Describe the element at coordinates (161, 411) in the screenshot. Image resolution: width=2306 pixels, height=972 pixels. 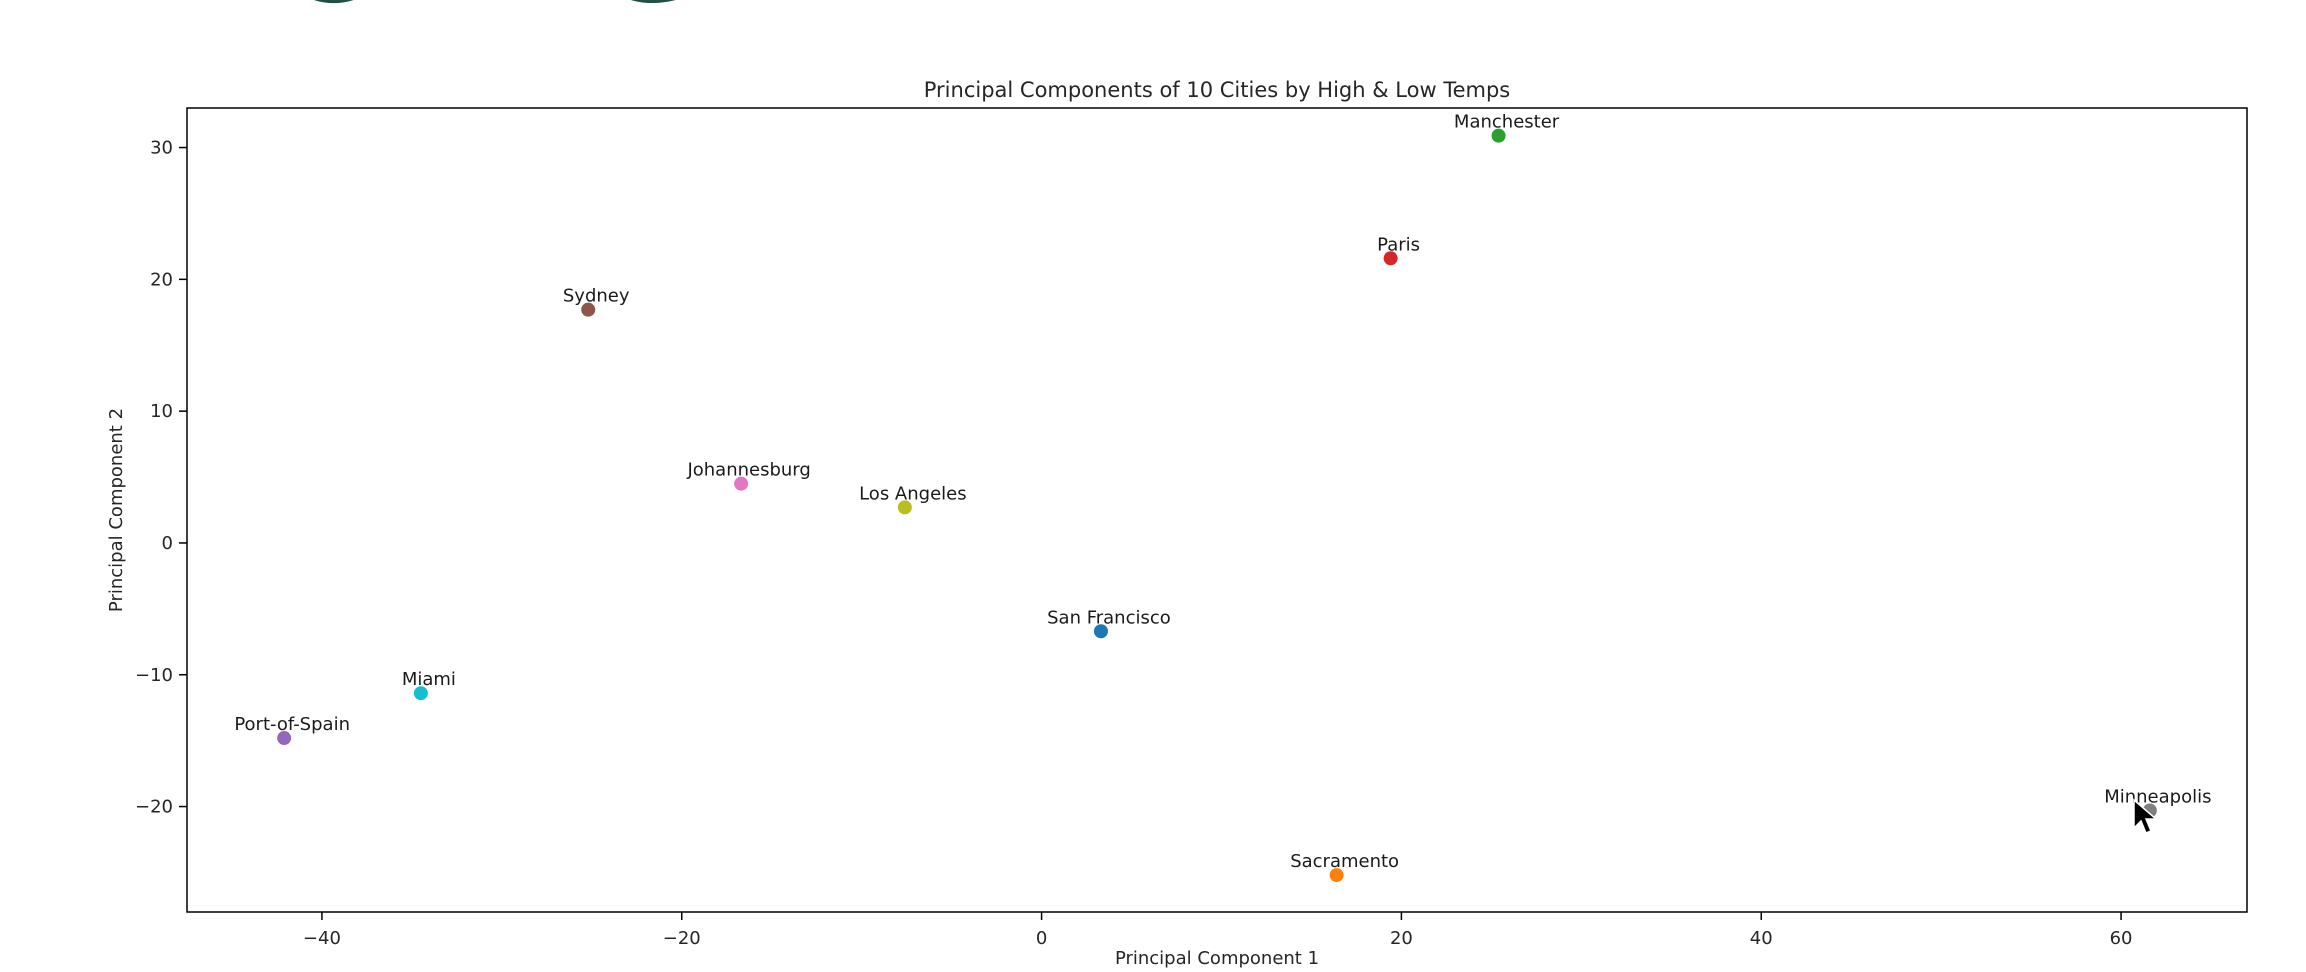
I see `y-tick-label: 10` at that location.